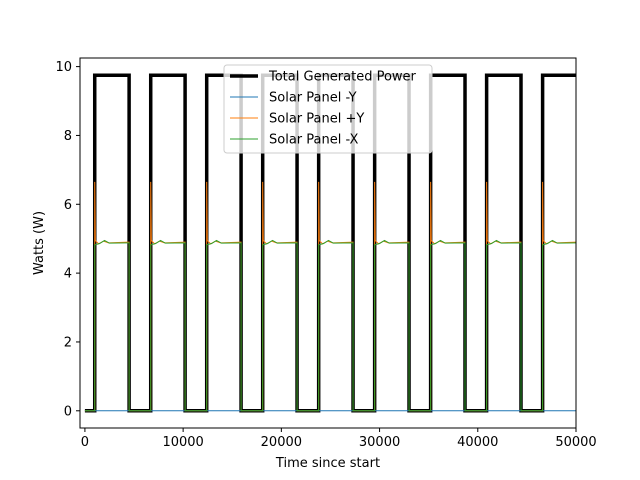 This screenshot has width=640, height=480. What do you see at coordinates (314, 140) in the screenshot?
I see `legend-entry-label: Solar Panel -X` at bounding box center [314, 140].